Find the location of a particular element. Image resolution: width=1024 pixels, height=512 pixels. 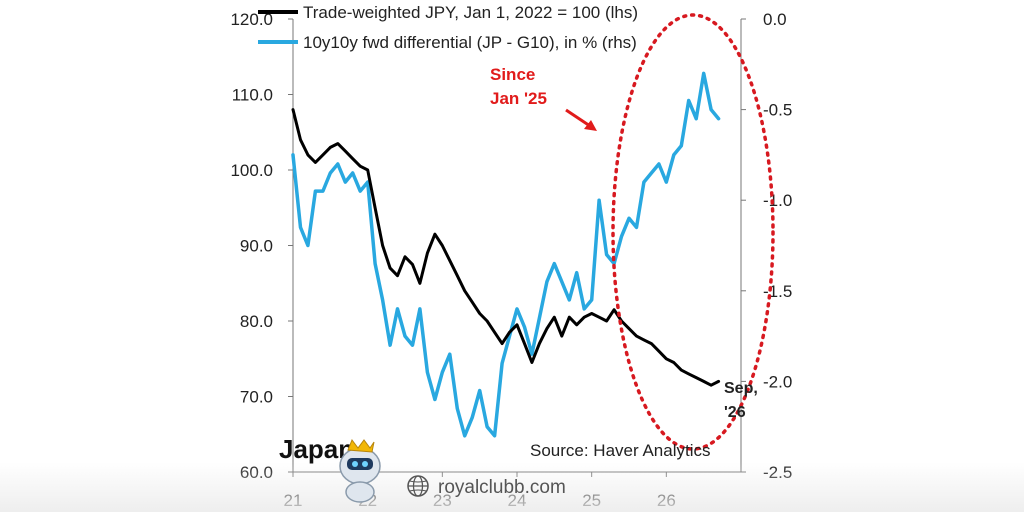

y-left-tick-label: 80.0 is located at coordinates (256, 321).